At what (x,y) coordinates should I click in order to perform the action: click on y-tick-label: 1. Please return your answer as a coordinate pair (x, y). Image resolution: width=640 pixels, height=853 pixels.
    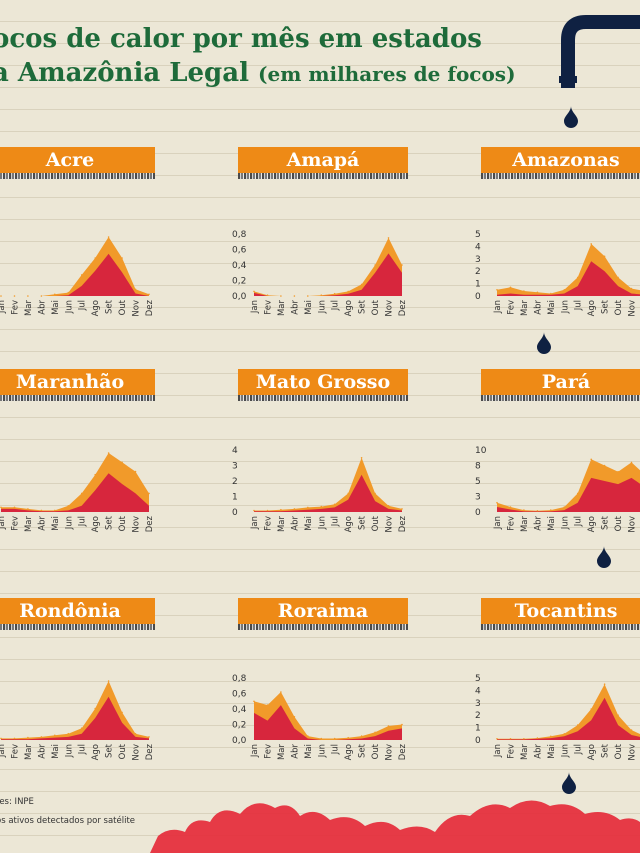
    Looking at the image, I should click on (235, 498).